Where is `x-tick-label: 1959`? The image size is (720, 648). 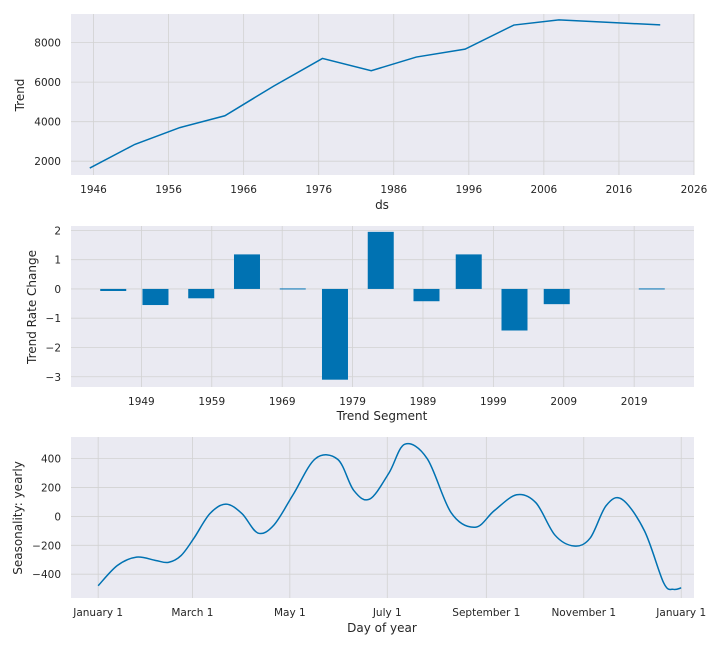 x-tick-label: 1959 is located at coordinates (211, 402).